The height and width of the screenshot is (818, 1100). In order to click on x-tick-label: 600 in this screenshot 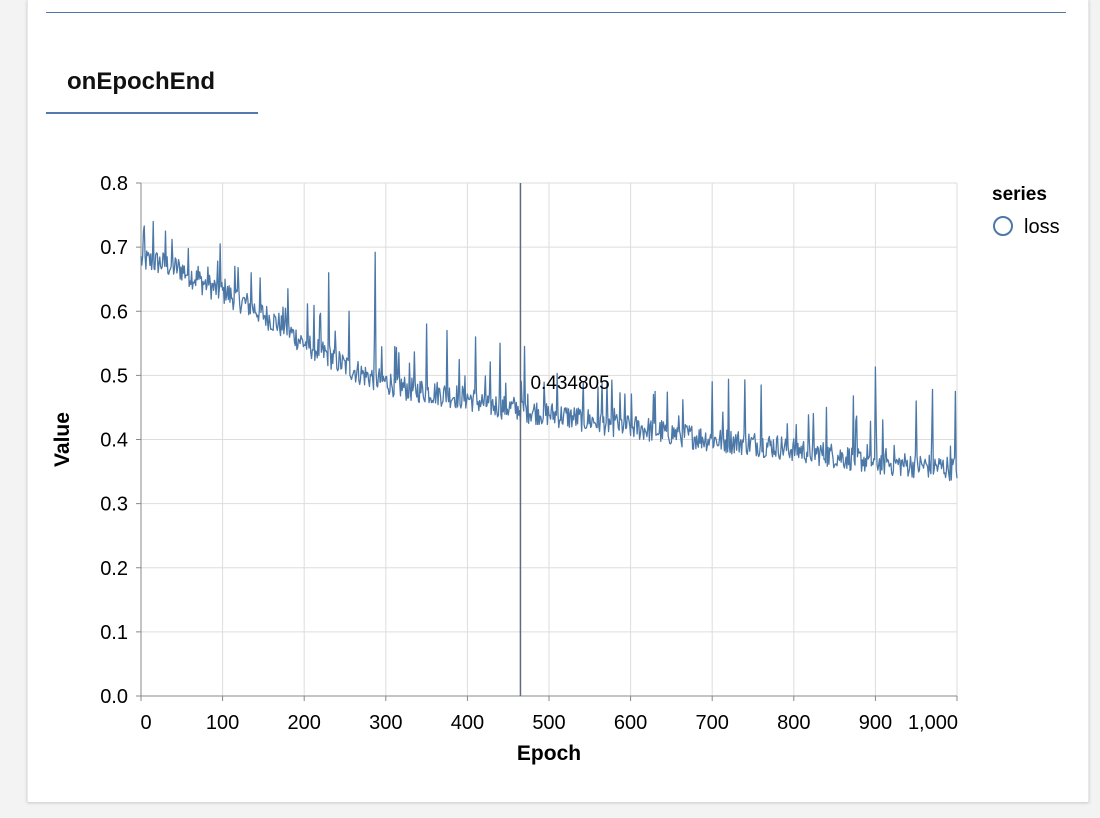, I will do `click(630, 723)`.